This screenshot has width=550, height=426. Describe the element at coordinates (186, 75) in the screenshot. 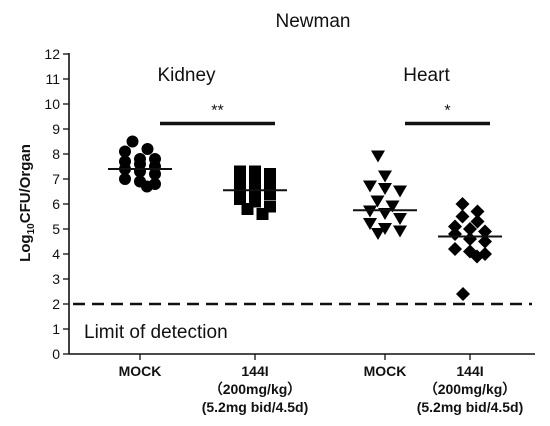

I see `group-label: Kidney` at that location.